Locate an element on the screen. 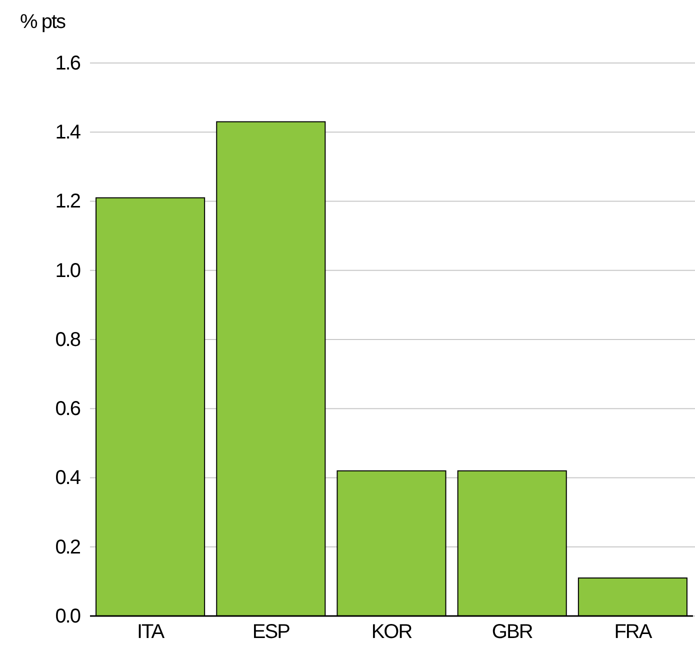 The height and width of the screenshot is (646, 695). x-tick-label: FRA is located at coordinates (633, 632).